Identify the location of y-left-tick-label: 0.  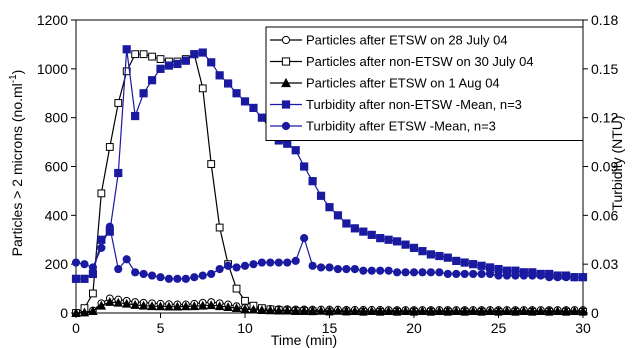
(64, 313).